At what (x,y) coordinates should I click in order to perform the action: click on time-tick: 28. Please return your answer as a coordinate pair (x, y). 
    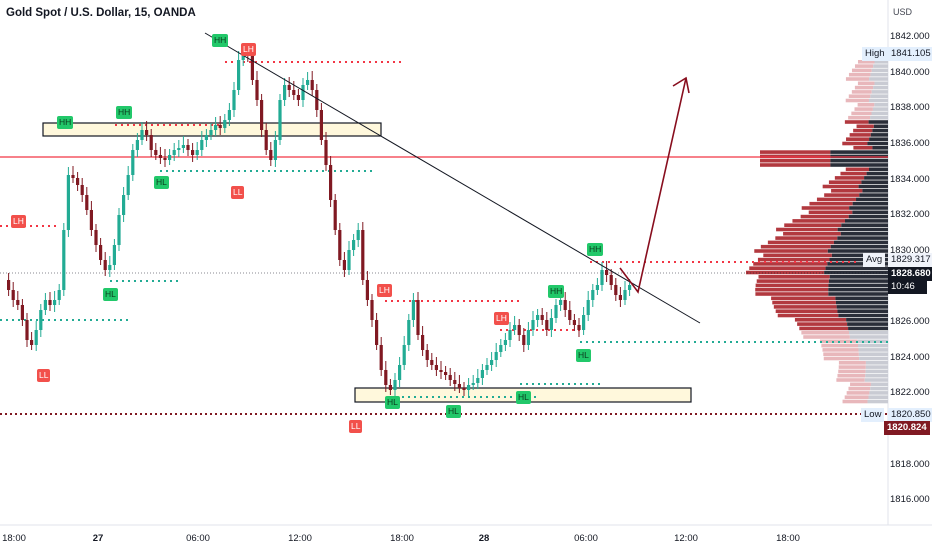
    Looking at the image, I should click on (484, 538).